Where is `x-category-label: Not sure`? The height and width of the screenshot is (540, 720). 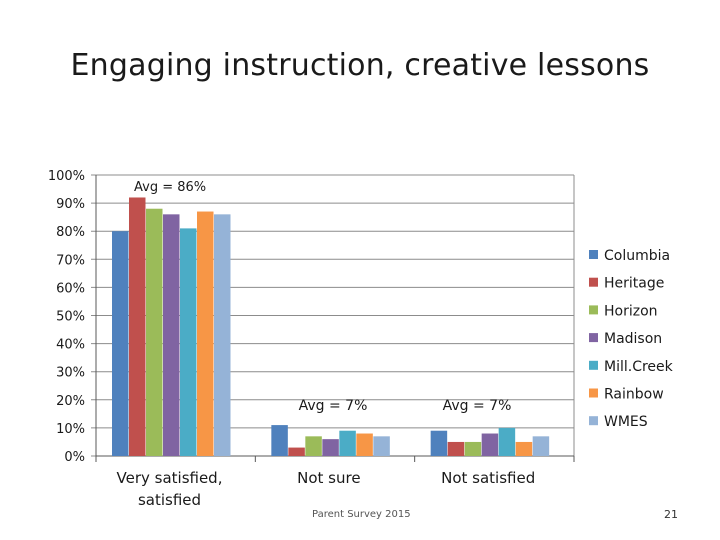 x-category-label: Not sure is located at coordinates (328, 478).